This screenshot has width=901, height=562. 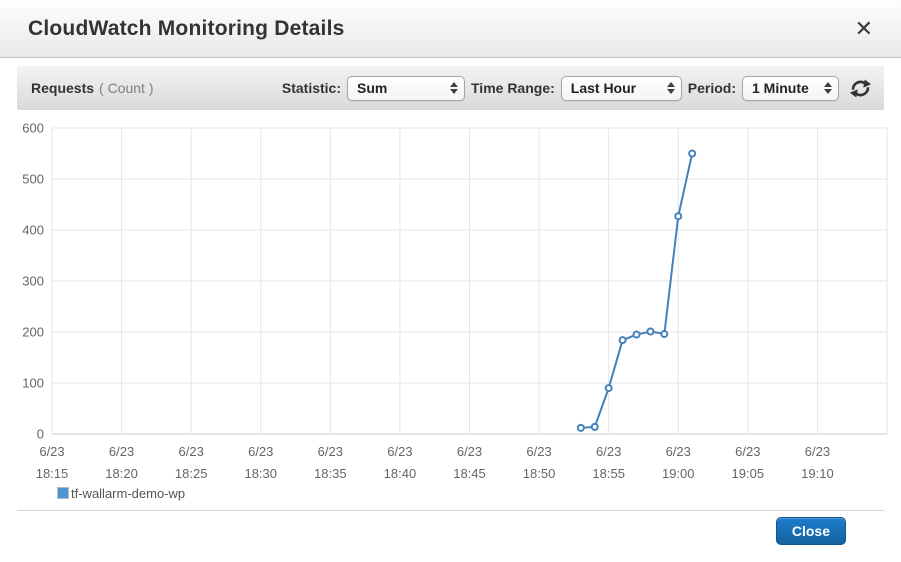 I want to click on close-icon: ✕, so click(x=863, y=28).